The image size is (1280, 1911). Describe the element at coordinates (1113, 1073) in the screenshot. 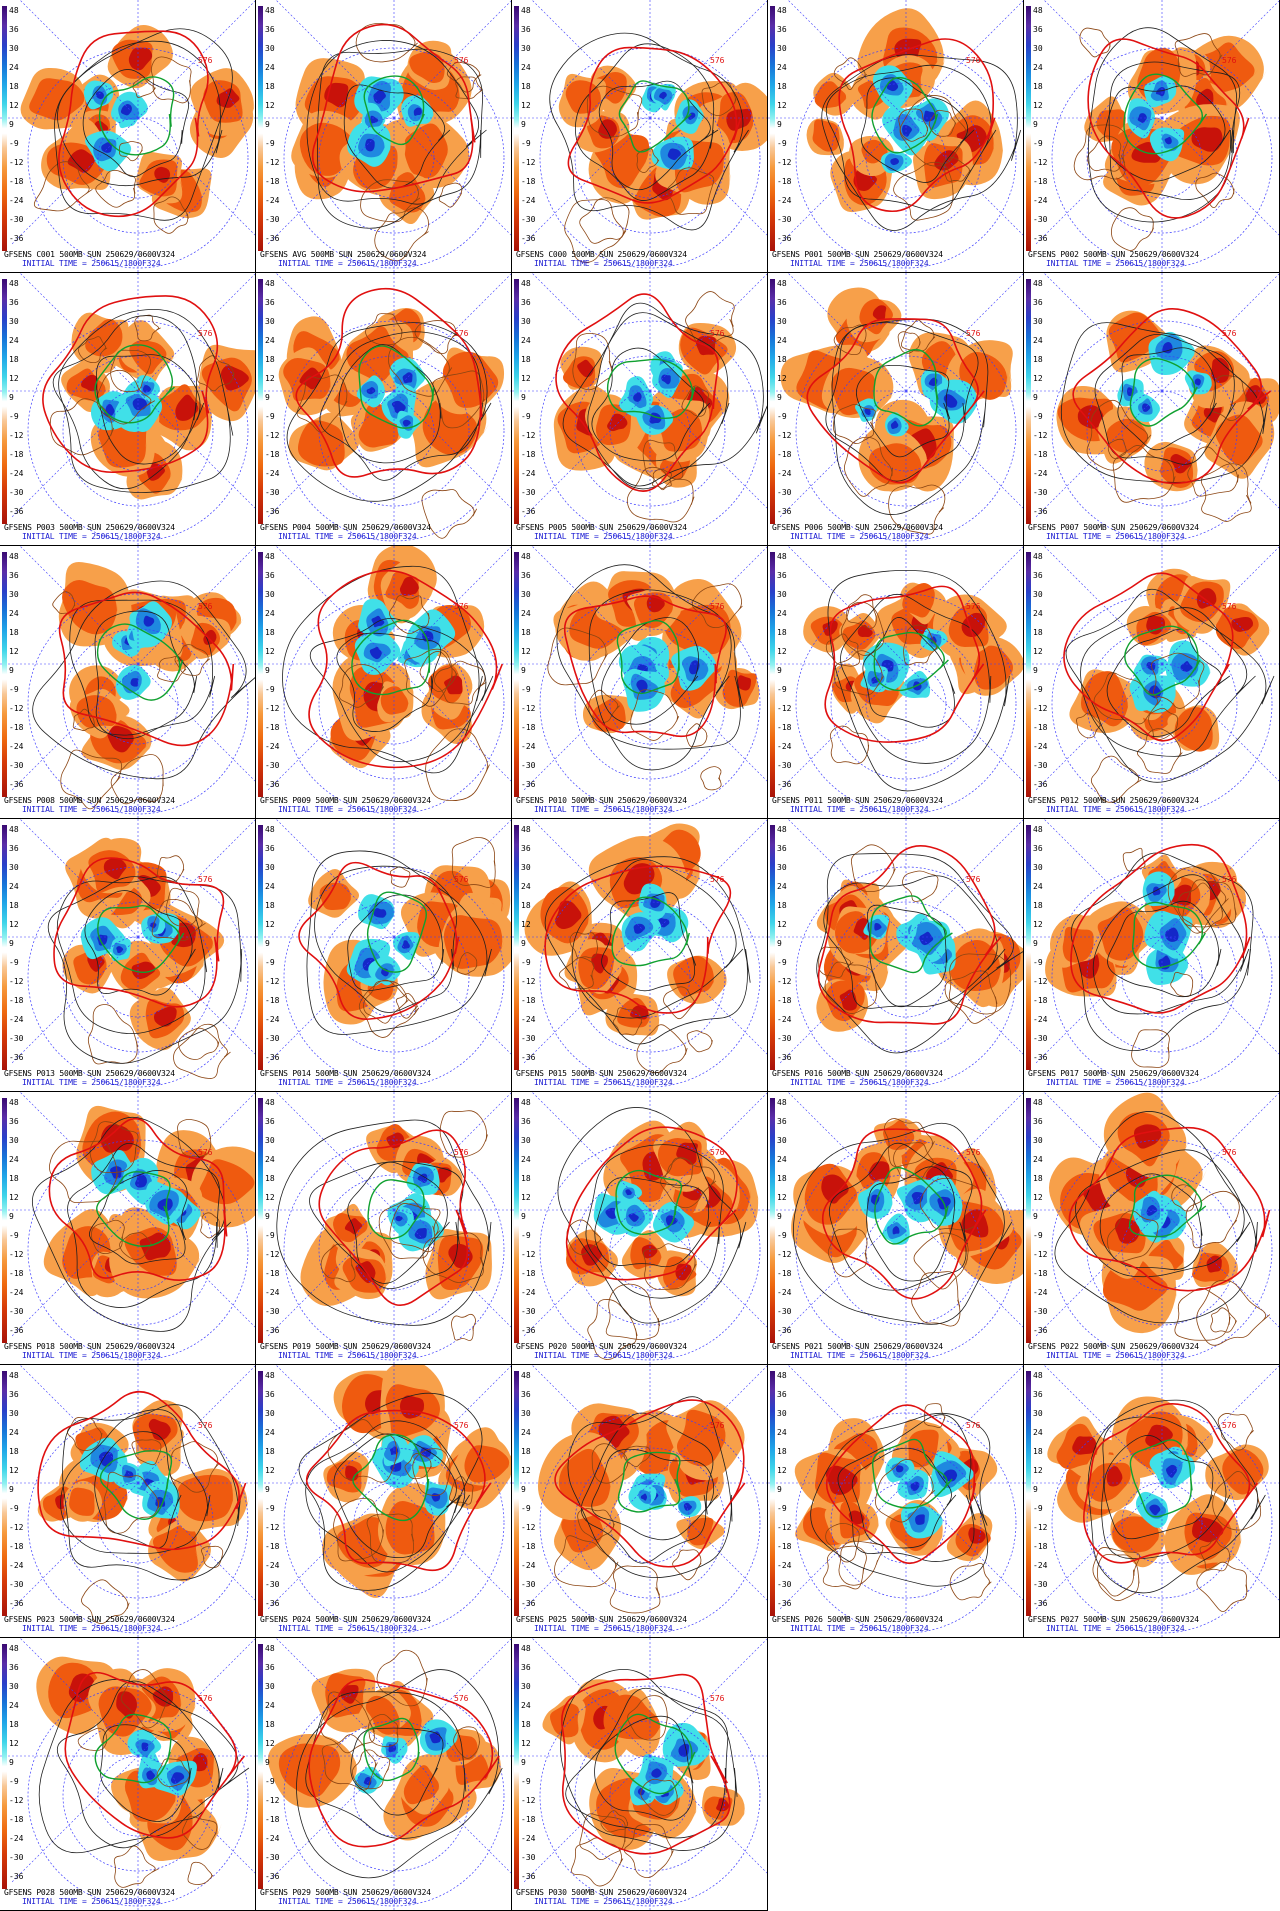

I see `panel-caption: GFSENS P017 500MB SUN 250629/0600V324` at that location.